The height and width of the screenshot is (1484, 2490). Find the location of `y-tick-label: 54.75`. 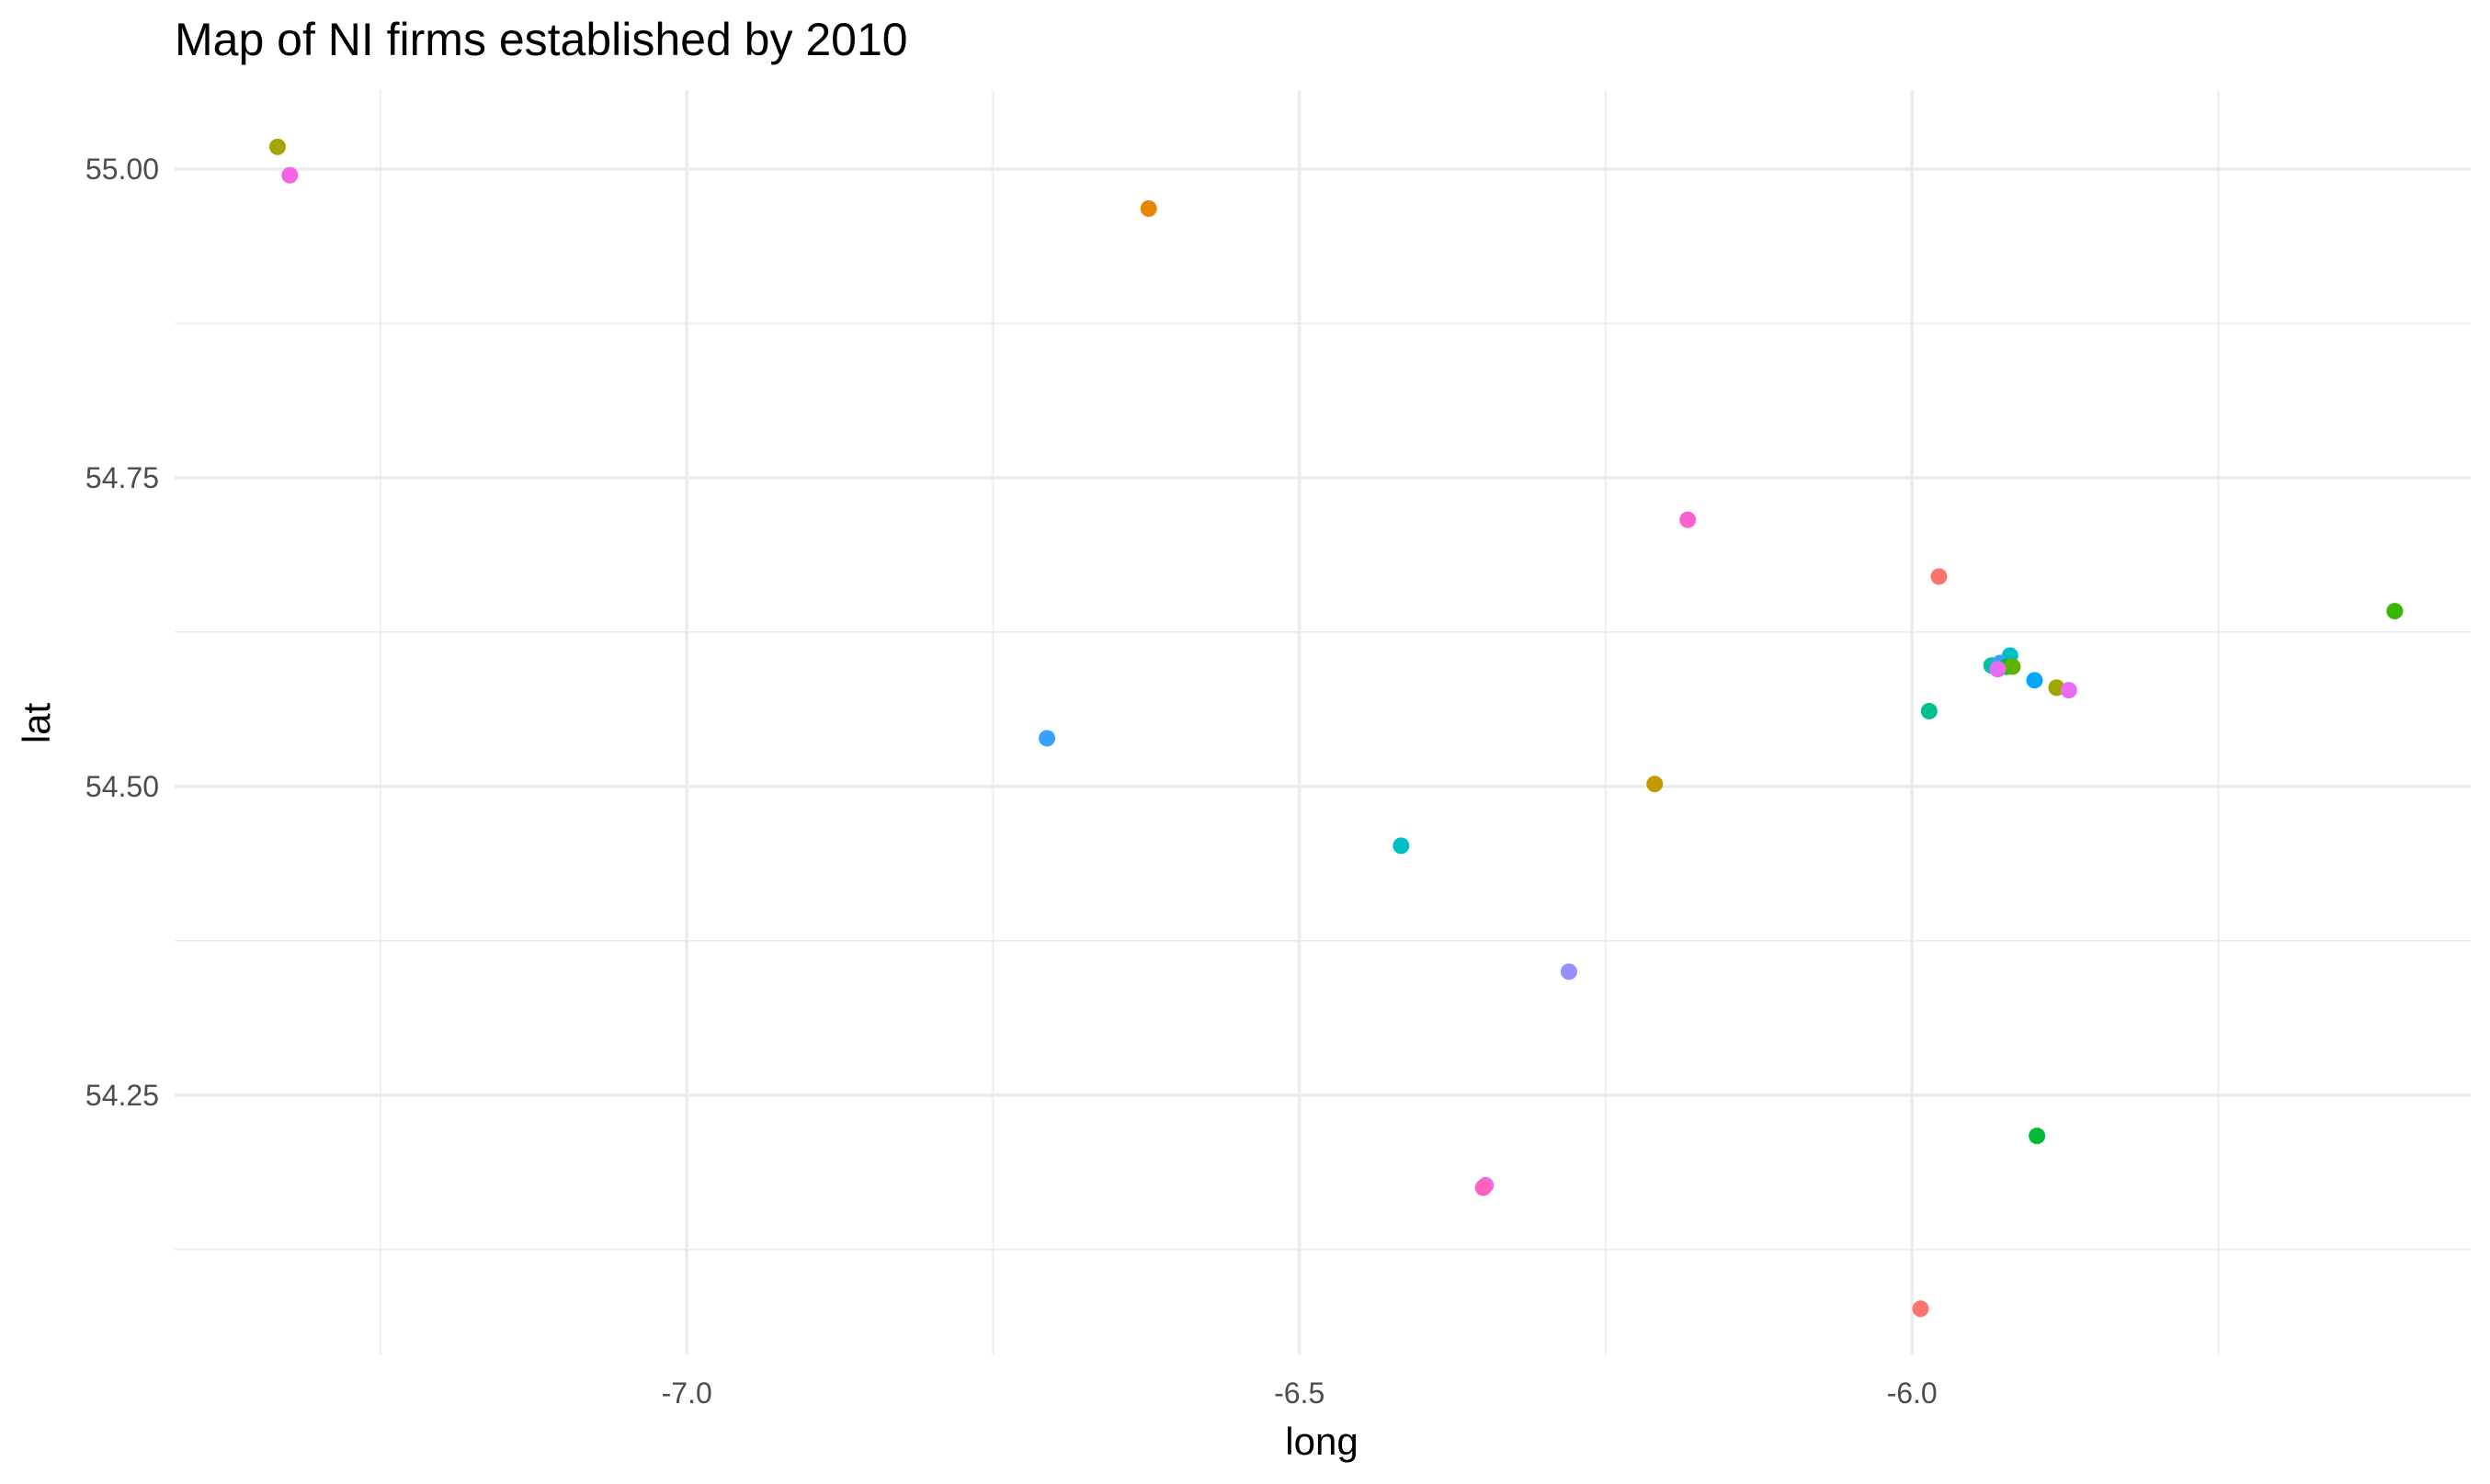

y-tick-label: 54.75 is located at coordinates (122, 477).